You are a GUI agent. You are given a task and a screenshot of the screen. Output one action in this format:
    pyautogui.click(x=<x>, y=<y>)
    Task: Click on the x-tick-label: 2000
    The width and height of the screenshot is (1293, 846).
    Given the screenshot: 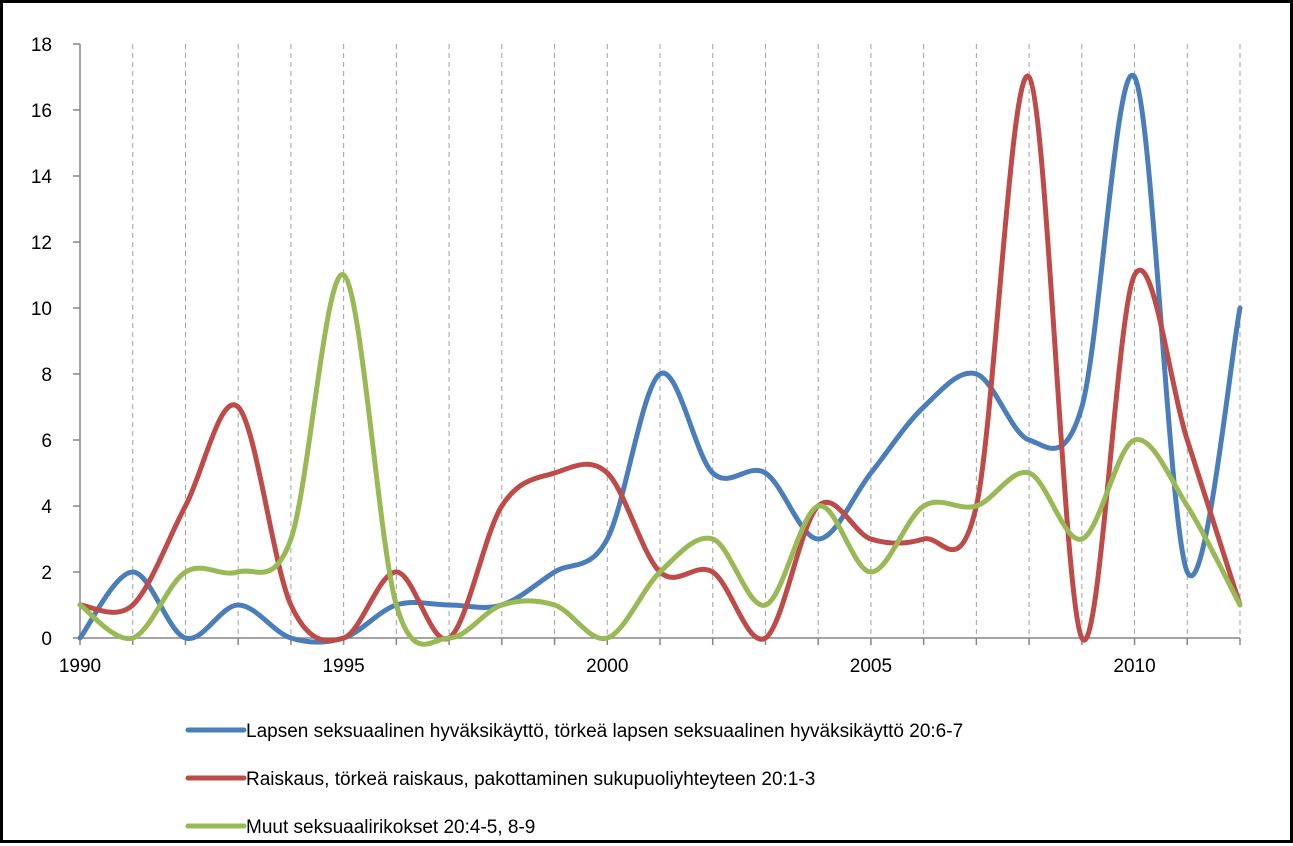 What is the action you would take?
    pyautogui.click(x=607, y=666)
    